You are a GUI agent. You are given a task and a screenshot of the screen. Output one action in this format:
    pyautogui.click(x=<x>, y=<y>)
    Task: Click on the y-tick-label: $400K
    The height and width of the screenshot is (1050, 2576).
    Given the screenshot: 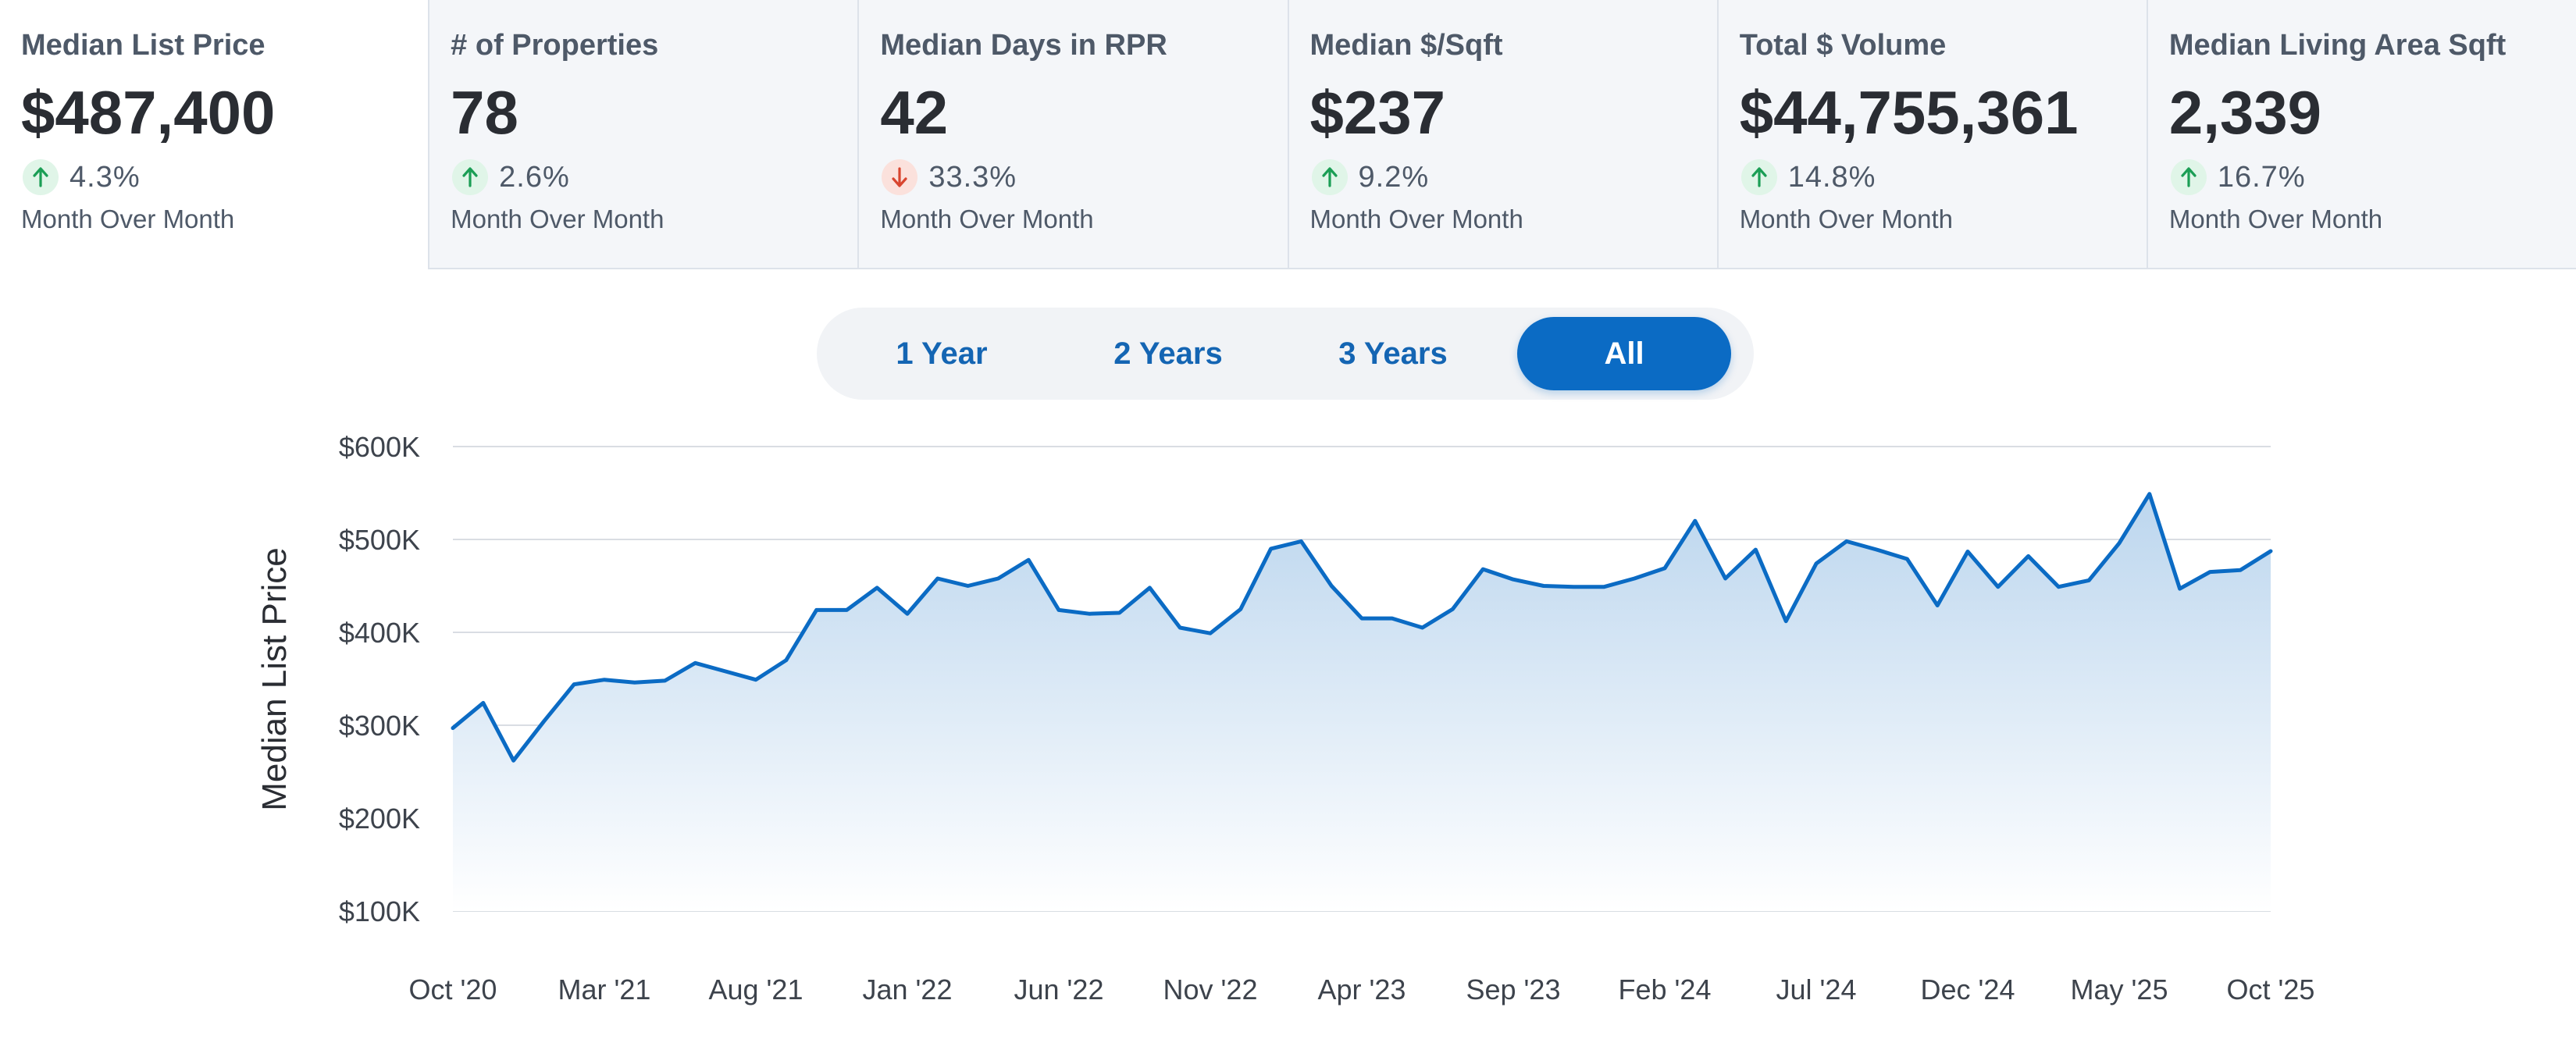 What is the action you would take?
    pyautogui.click(x=379, y=633)
    